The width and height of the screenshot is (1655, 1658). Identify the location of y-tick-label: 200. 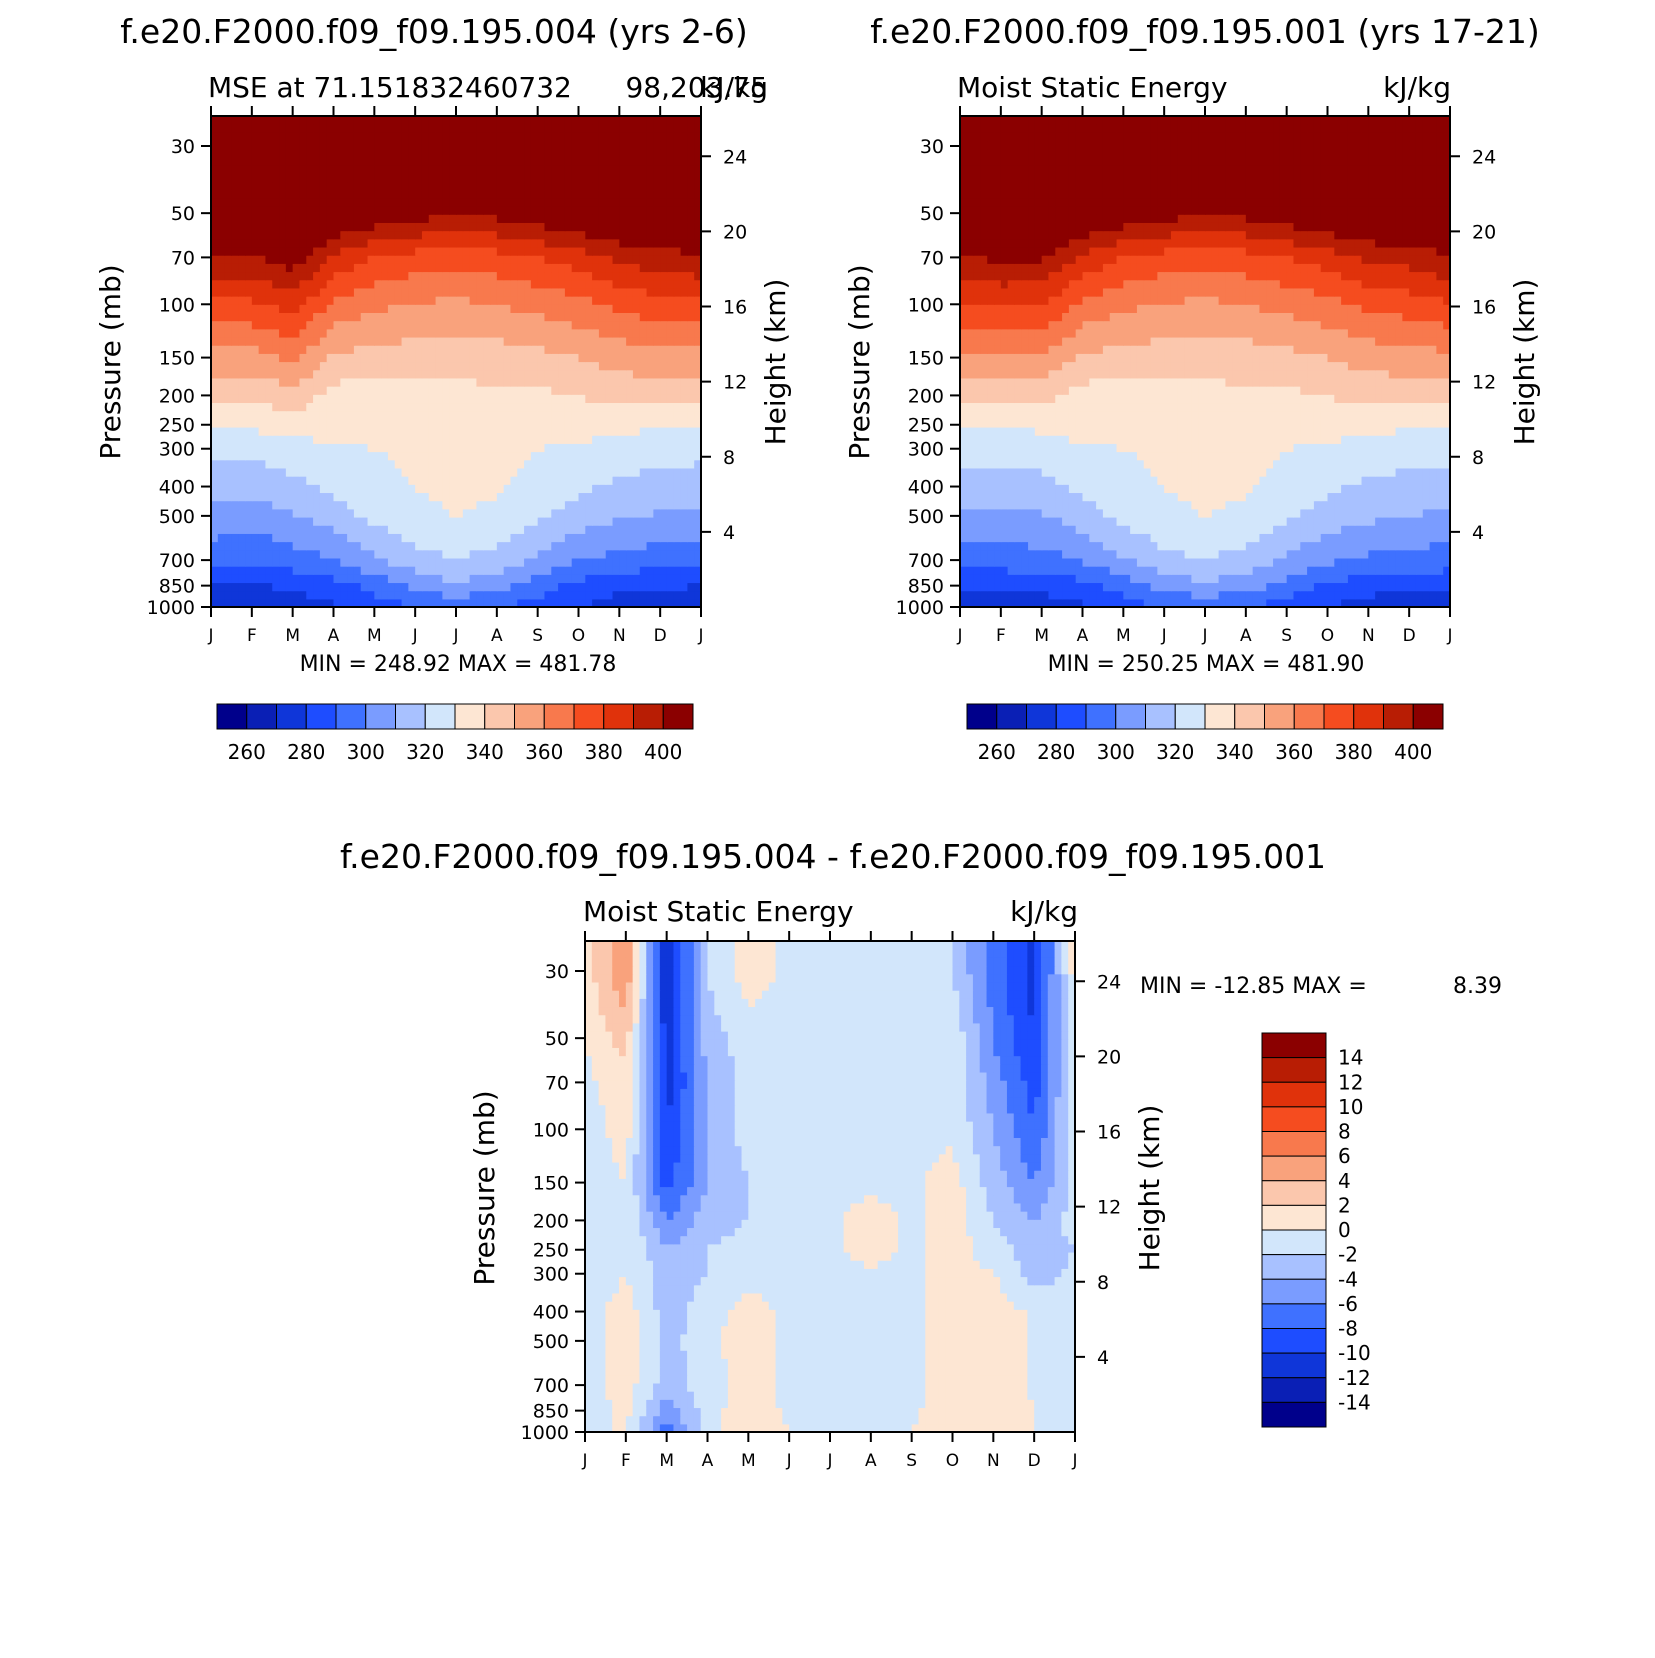
(177, 396).